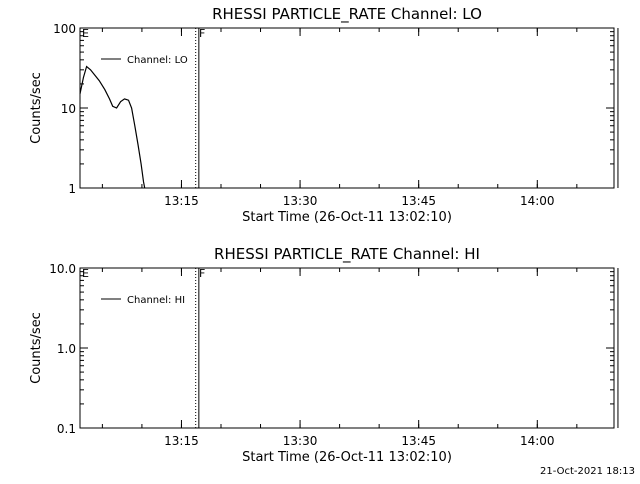 This screenshot has height=484, width=640. I want to click on y-tick-label: 0.1, so click(66, 429).